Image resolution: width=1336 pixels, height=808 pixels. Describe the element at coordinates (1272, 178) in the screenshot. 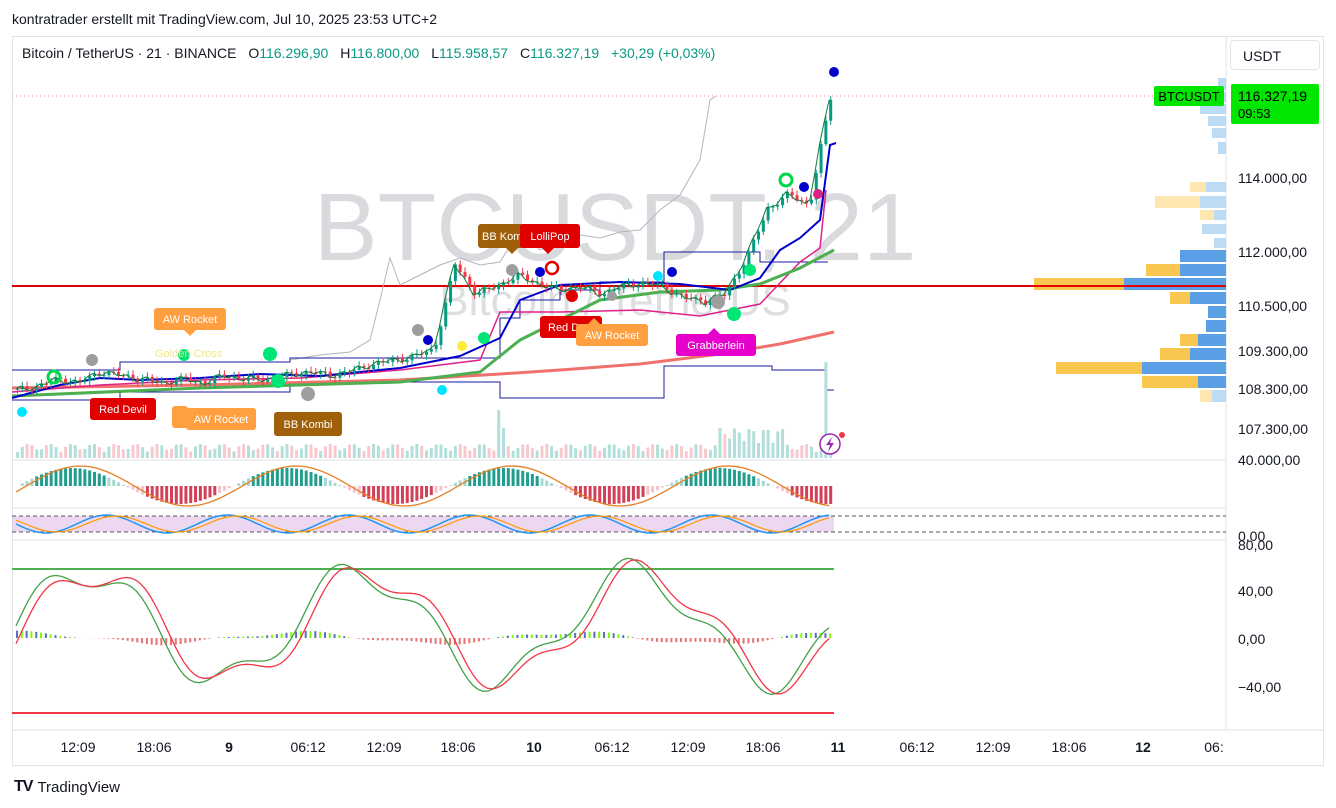

I see `svg-text: 114.000,00` at that location.